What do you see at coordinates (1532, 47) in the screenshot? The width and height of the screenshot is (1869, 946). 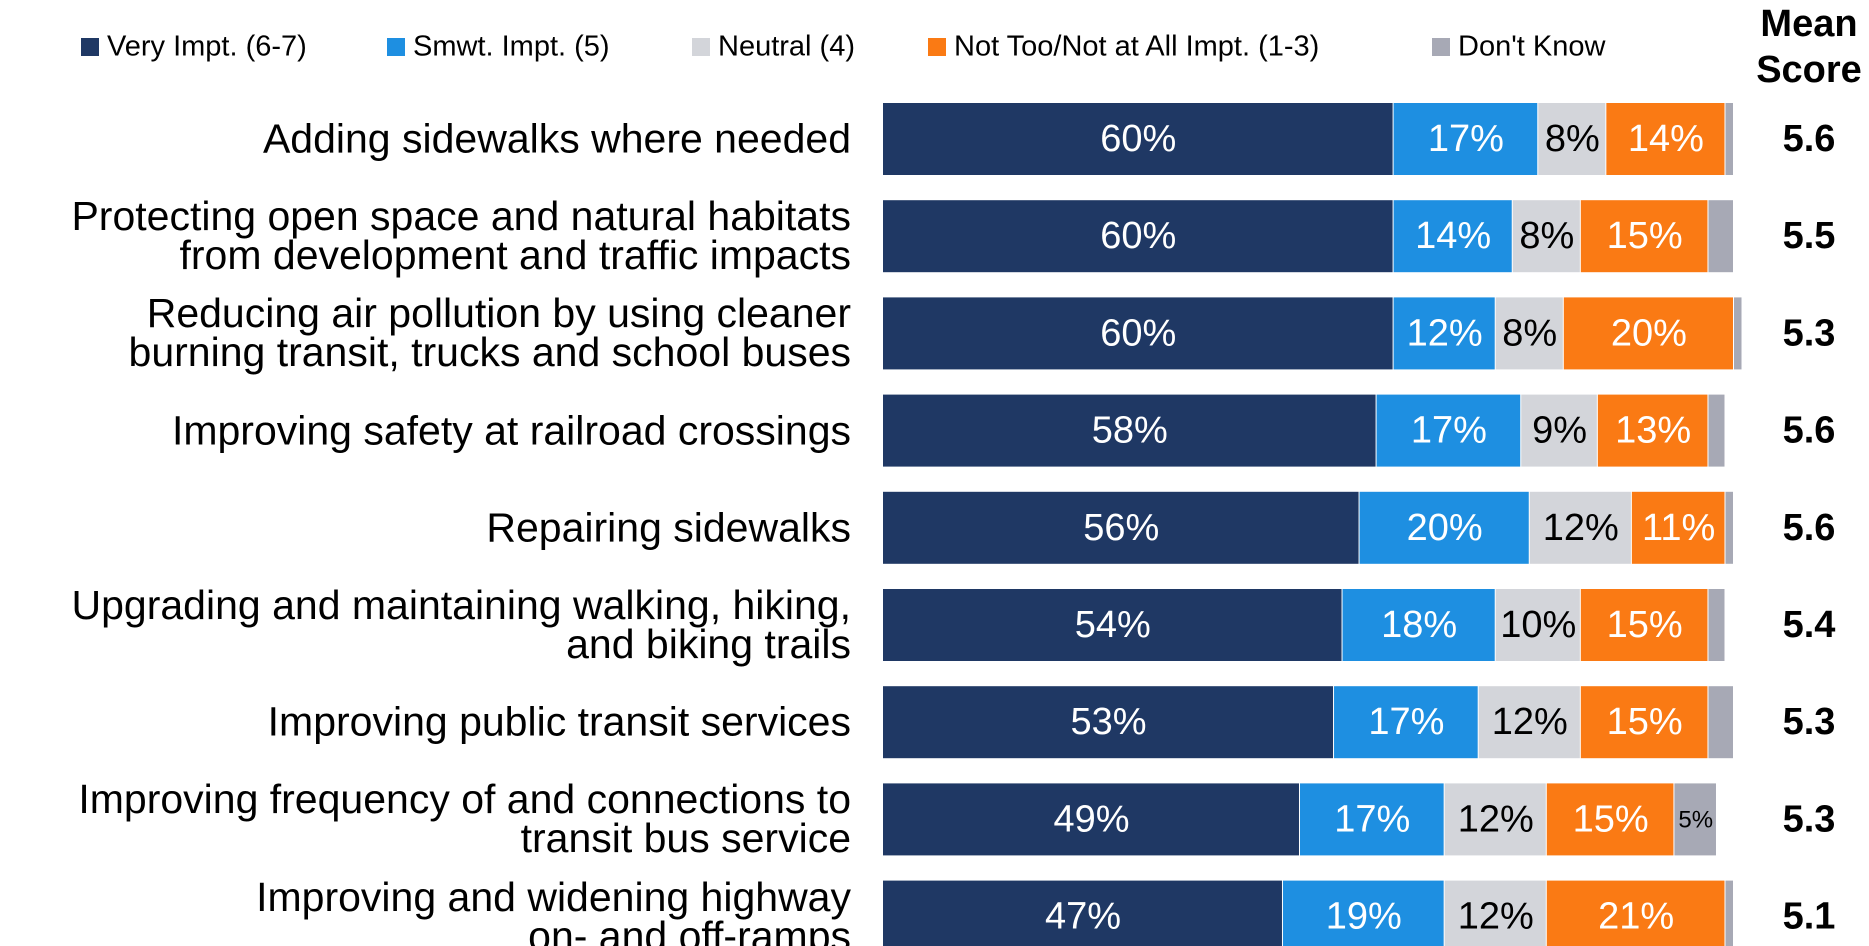 I see `legend-label: Don't Know` at bounding box center [1532, 47].